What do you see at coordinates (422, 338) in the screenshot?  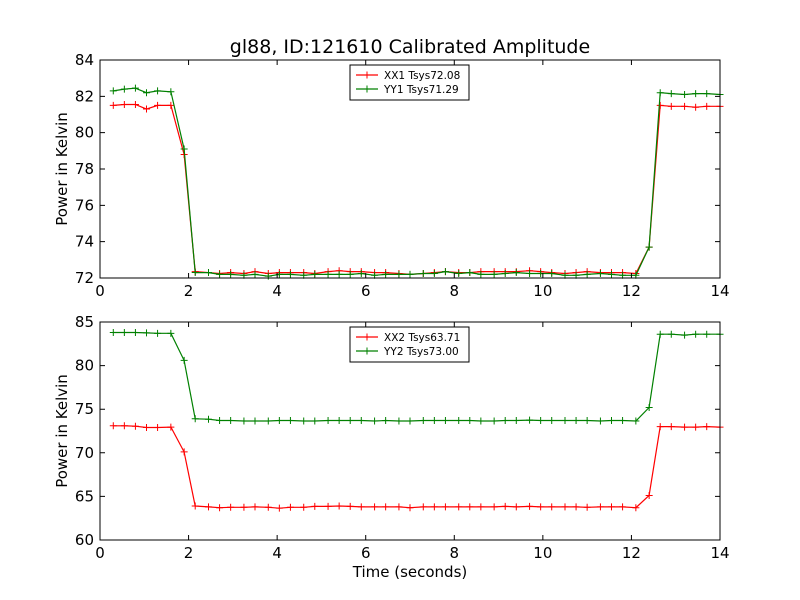 I see `legend-label: XX2 Tsys63.71` at bounding box center [422, 338].